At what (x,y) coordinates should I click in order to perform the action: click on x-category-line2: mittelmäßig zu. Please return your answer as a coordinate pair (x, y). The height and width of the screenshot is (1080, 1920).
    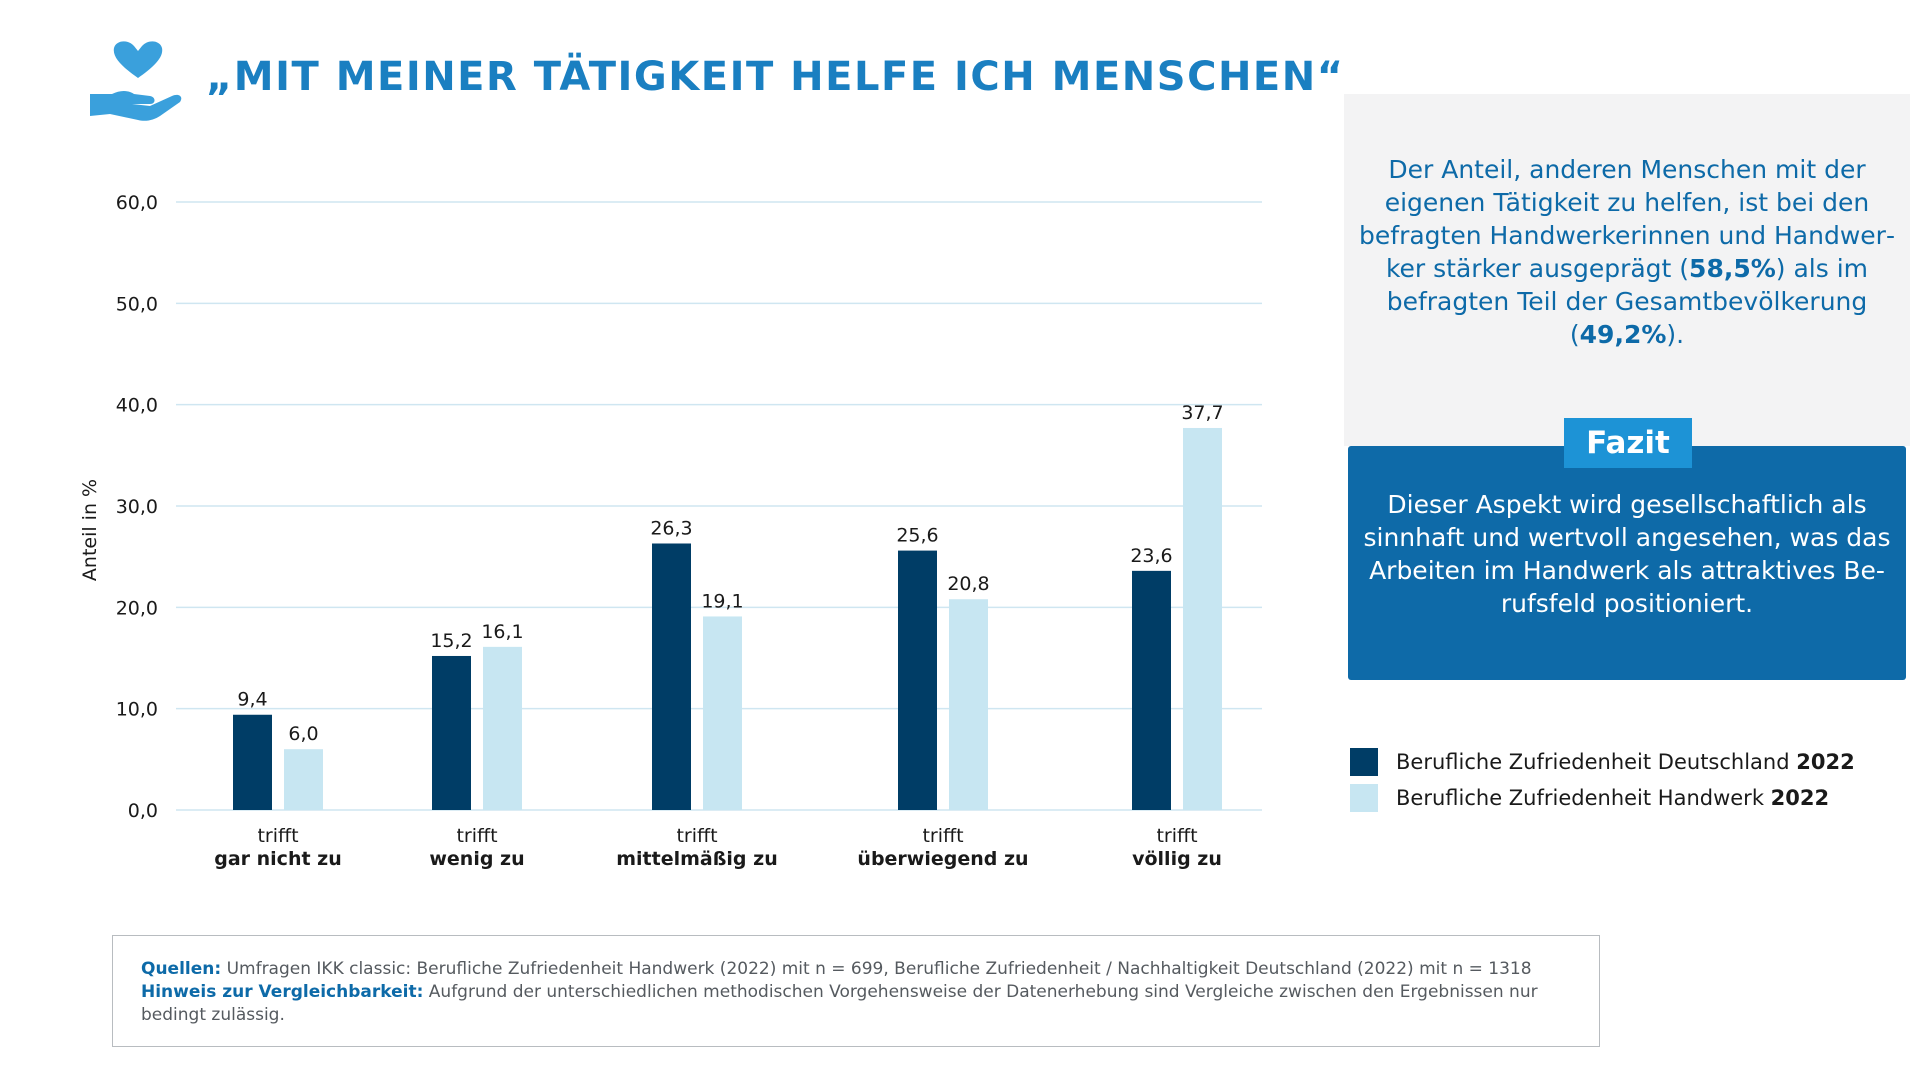
    Looking at the image, I should click on (696, 859).